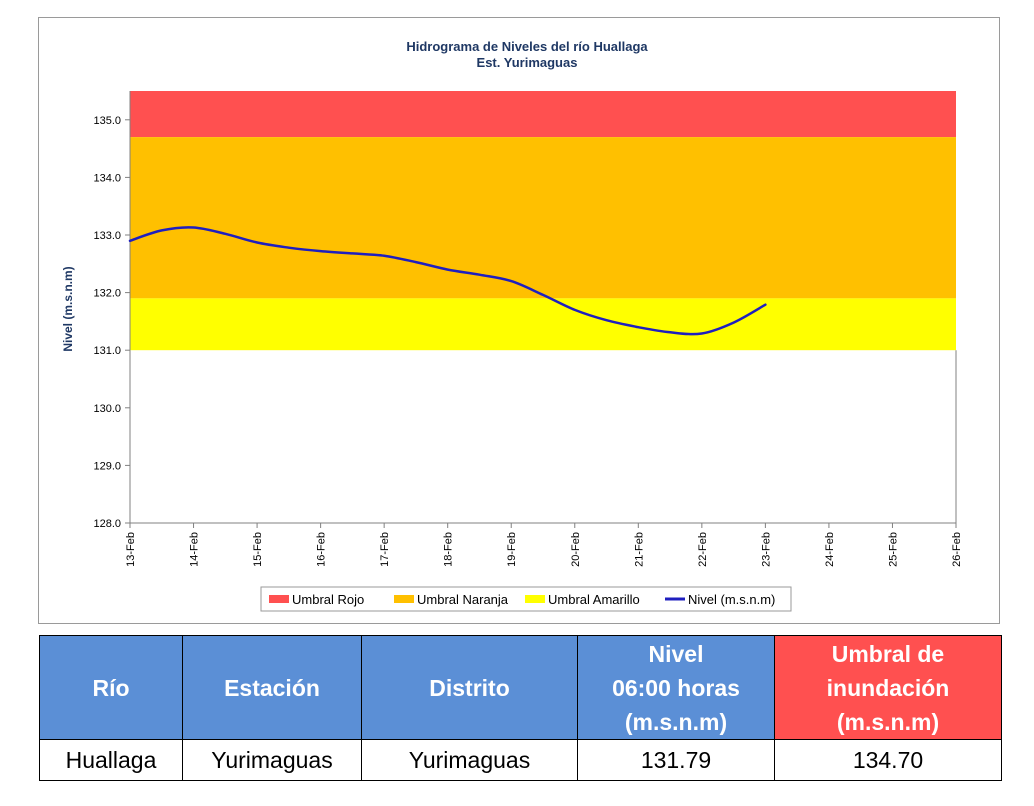 The width and height of the screenshot is (1034, 806). I want to click on x-tick-label-9: 22-Feb, so click(703, 549).